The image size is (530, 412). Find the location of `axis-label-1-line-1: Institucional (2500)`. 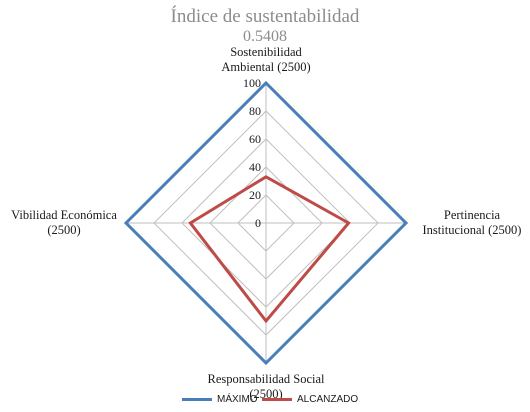

axis-label-1-line-1: Institucional (2500) is located at coordinates (472, 230).